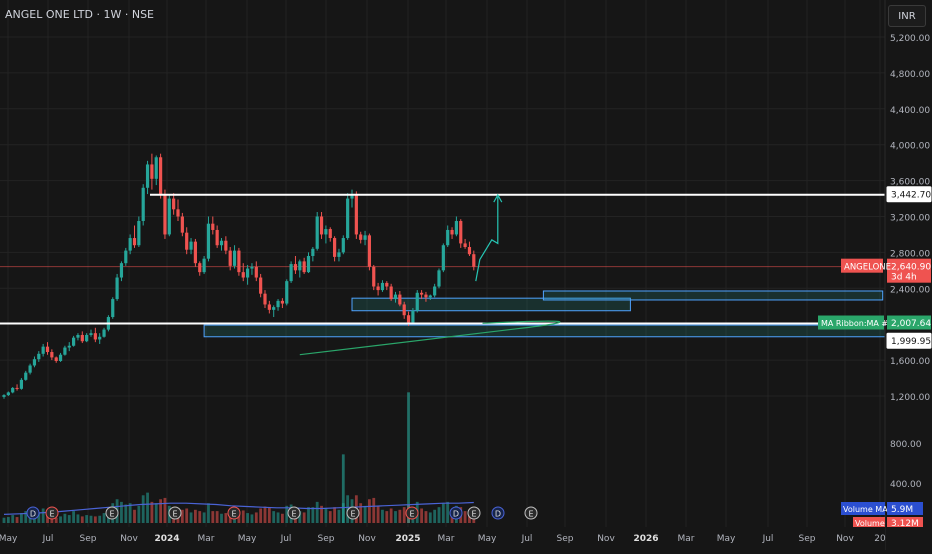 The image size is (932, 554). What do you see at coordinates (80, 14) in the screenshot?
I see `symbol-title: ANGEL ONE LTD · 1W · NSE` at bounding box center [80, 14].